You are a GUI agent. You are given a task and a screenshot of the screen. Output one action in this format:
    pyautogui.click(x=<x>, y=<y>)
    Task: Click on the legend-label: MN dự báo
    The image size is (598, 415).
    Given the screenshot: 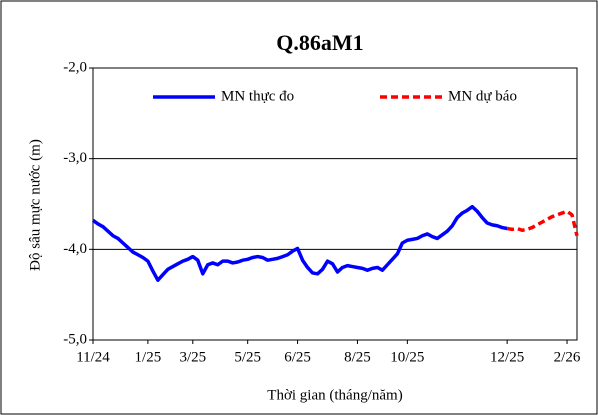 What is the action you would take?
    pyautogui.click(x=482, y=96)
    